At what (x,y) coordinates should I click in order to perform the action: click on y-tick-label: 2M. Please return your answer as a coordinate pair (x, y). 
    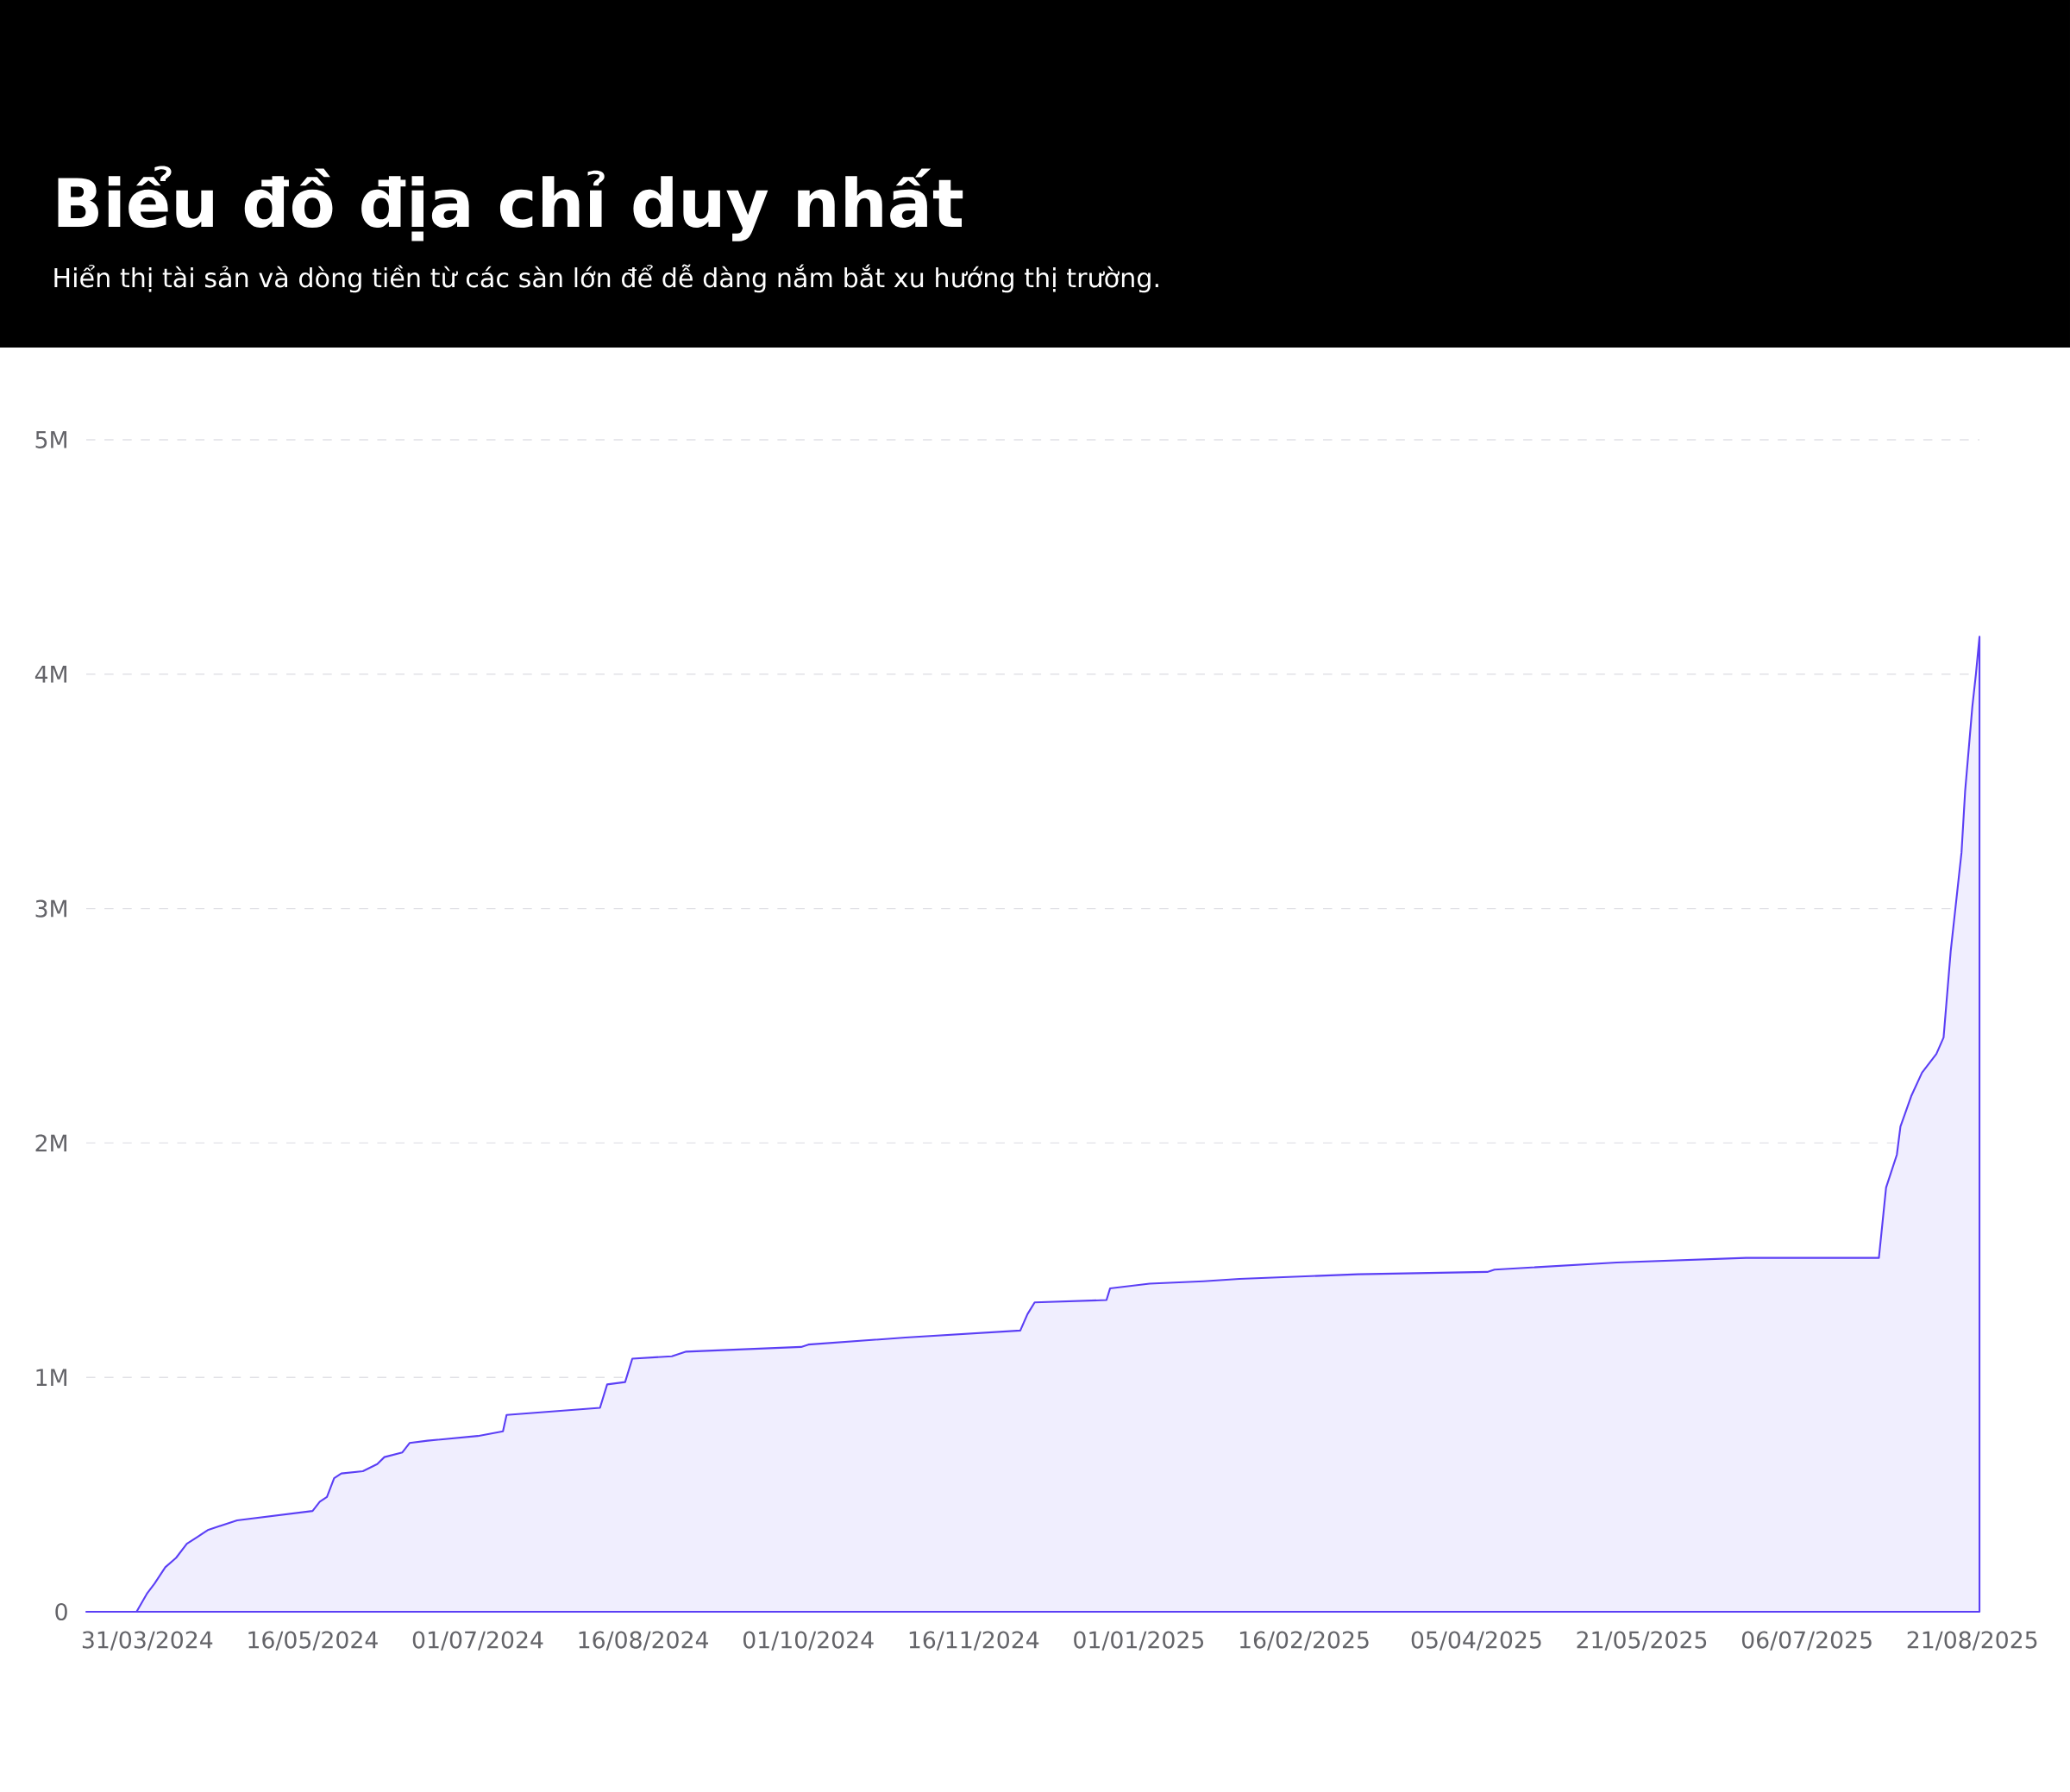
    Looking at the image, I should click on (51, 1143).